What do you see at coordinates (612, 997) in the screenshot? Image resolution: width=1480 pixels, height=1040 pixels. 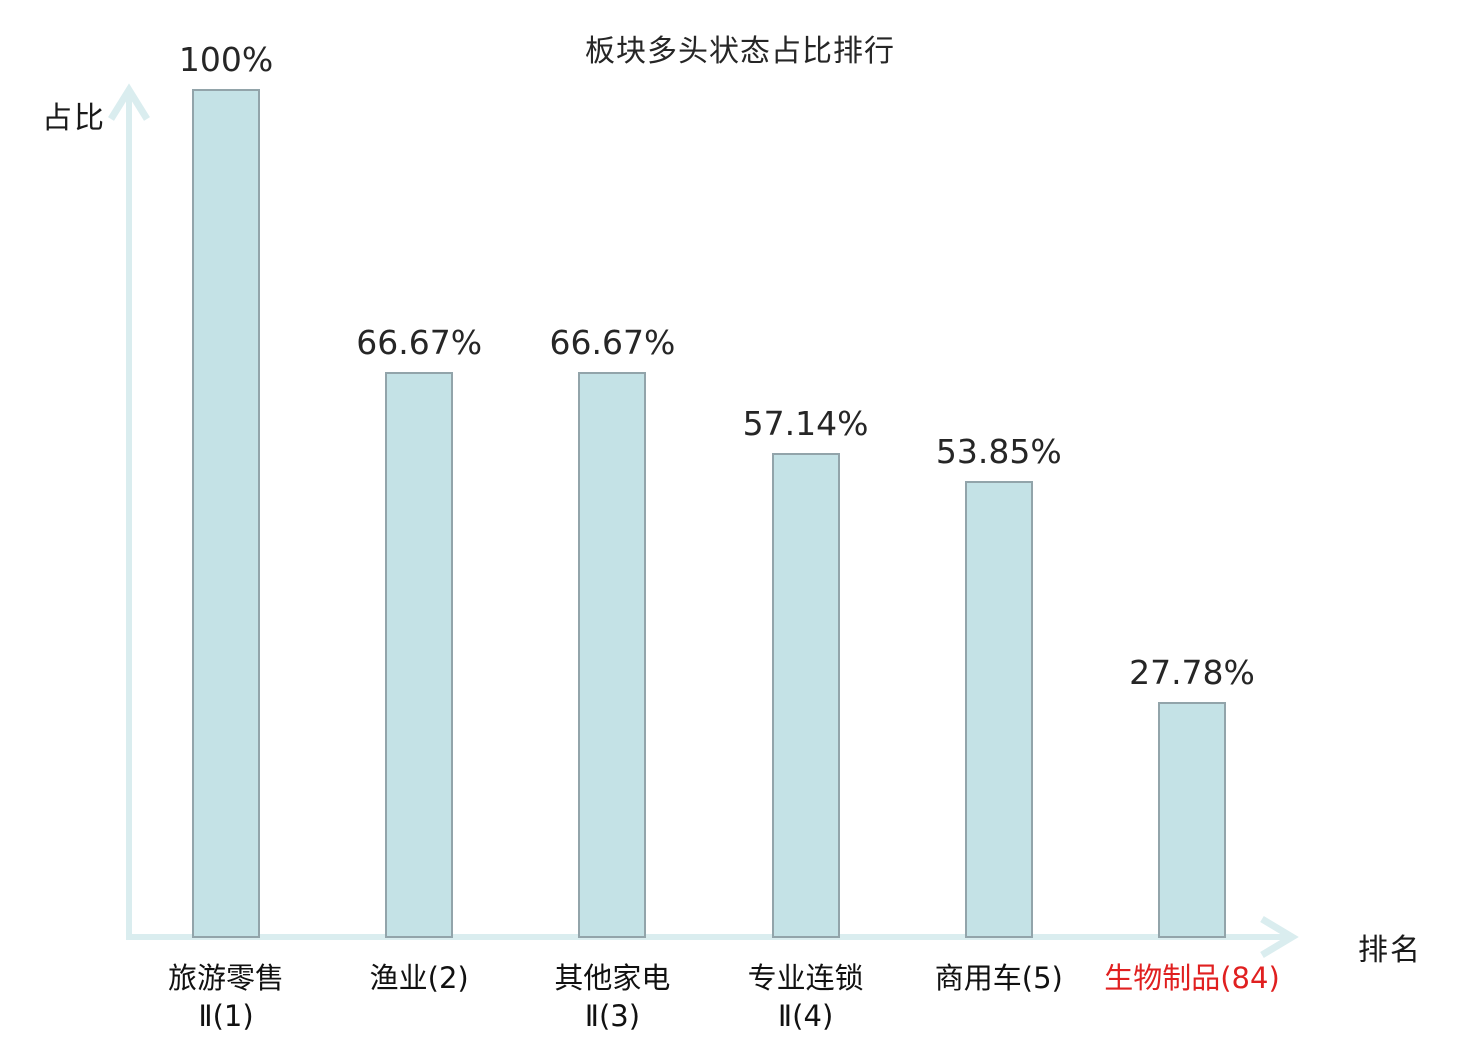 I see `category-label: 其他家电 Ⅱ(3)` at bounding box center [612, 997].